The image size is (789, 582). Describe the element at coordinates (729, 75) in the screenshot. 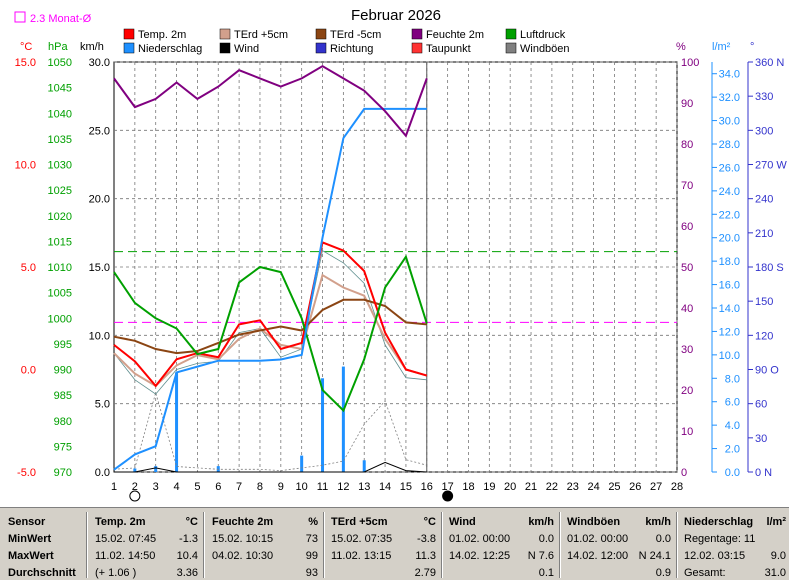

I see `rain-tick-label: 34.0` at that location.